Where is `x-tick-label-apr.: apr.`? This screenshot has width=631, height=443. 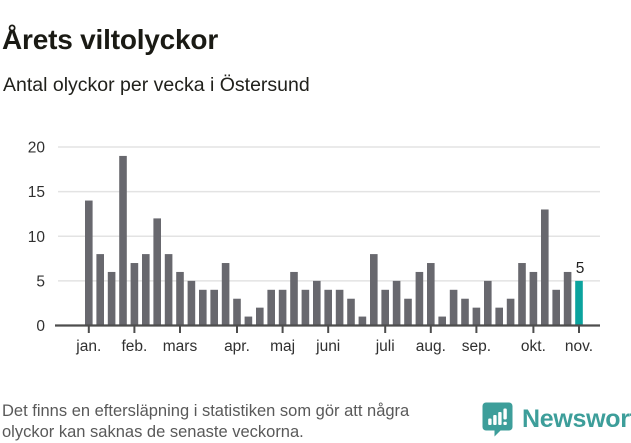
x-tick-label-apr.: apr. is located at coordinates (237, 346).